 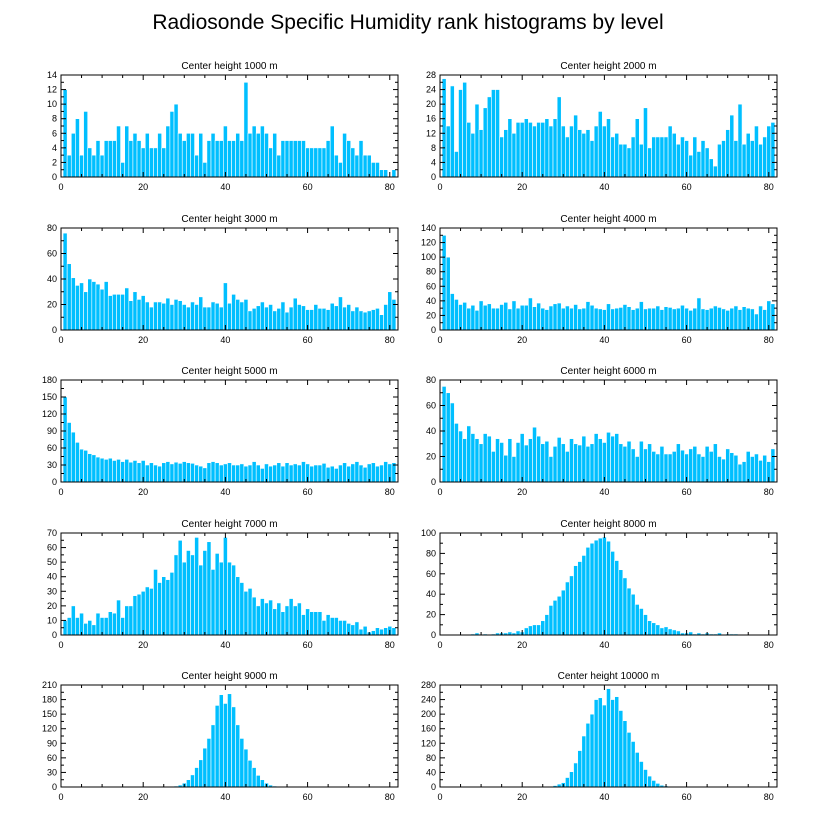 What do you see at coordinates (54, 148) in the screenshot?
I see `y-tick-label: 4` at bounding box center [54, 148].